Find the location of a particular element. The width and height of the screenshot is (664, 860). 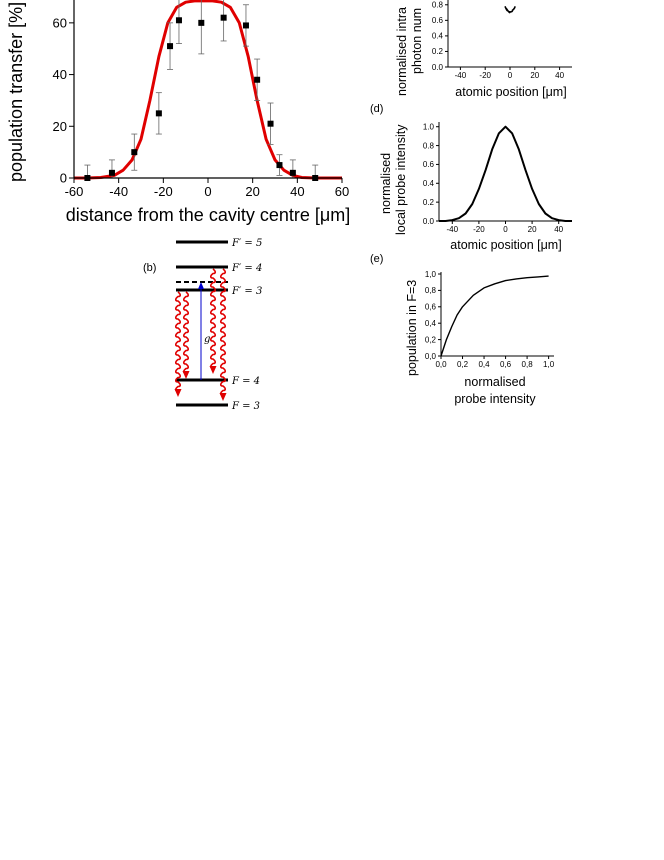

coupling-label: g is located at coordinates (207, 339).